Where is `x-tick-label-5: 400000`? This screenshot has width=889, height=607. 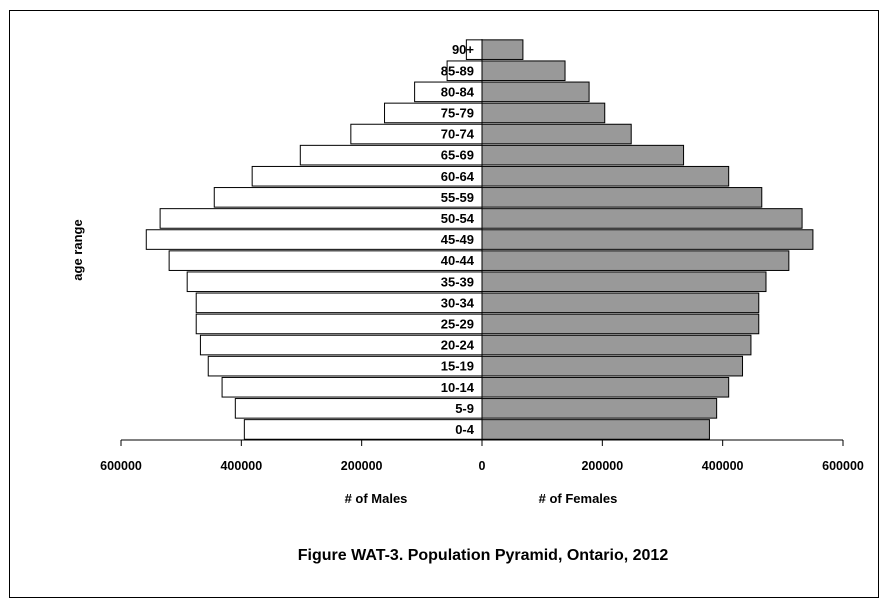
x-tick-label-5: 400000 is located at coordinates (723, 466).